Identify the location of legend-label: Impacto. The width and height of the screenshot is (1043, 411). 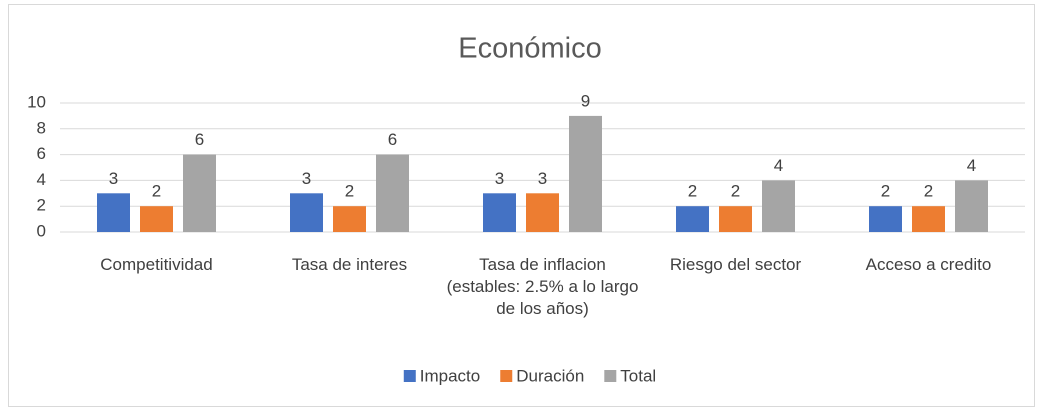
(450, 375).